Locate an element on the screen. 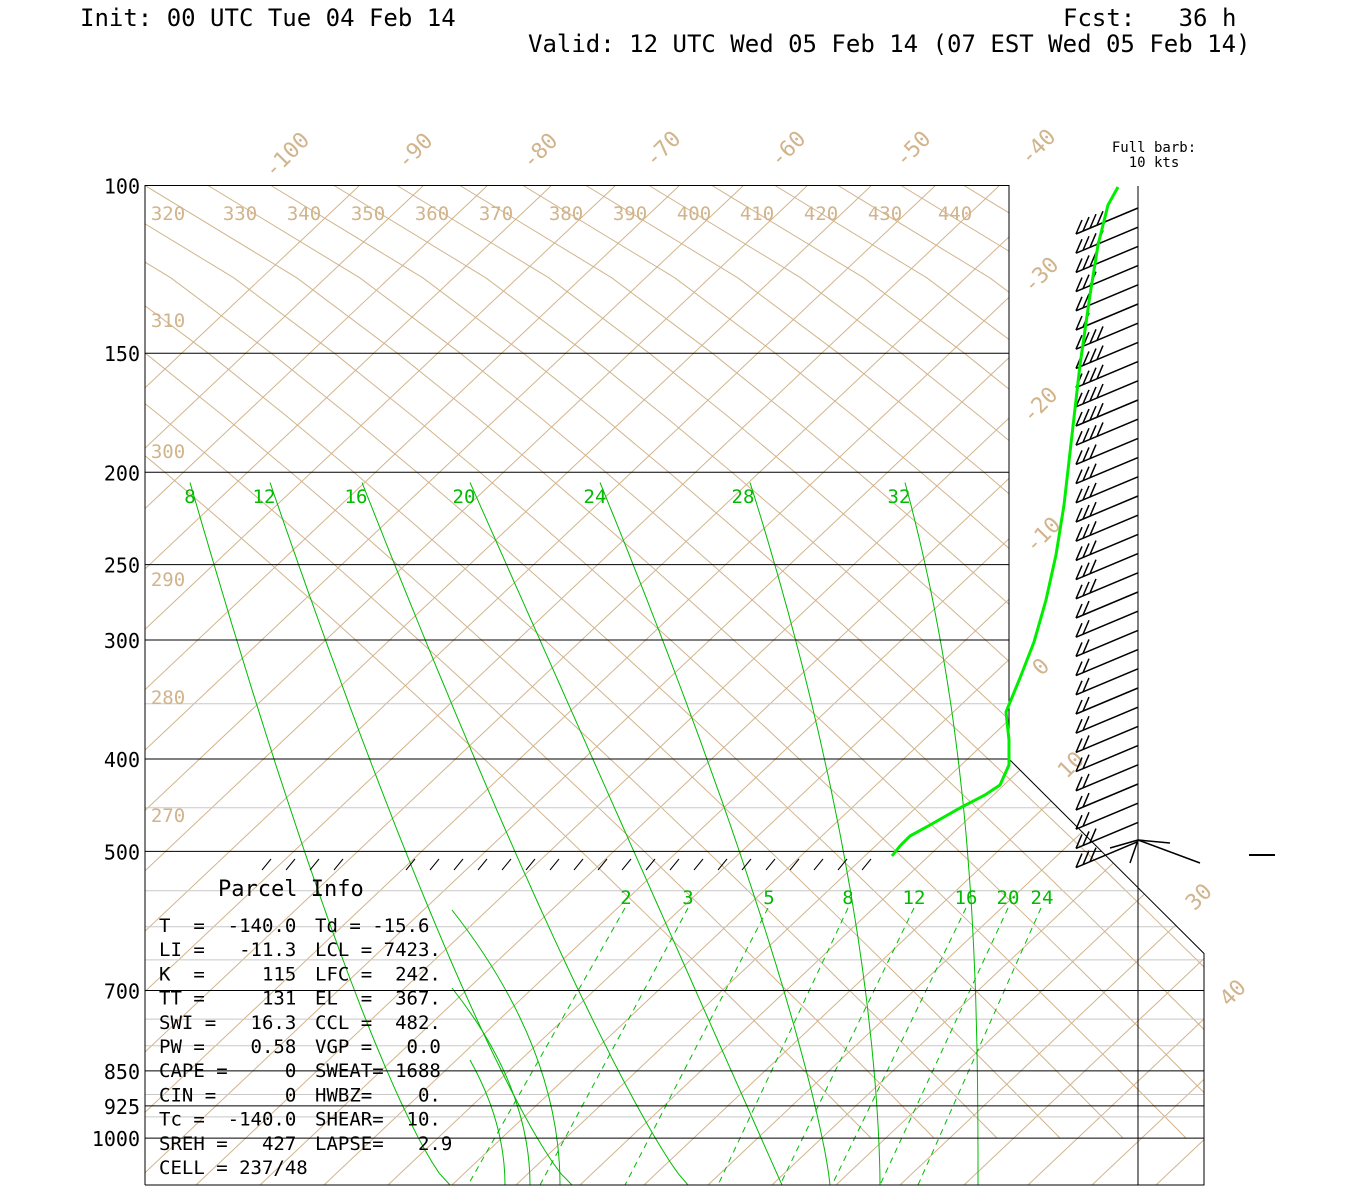  isotherm-line is located at coordinates (1115, 685).